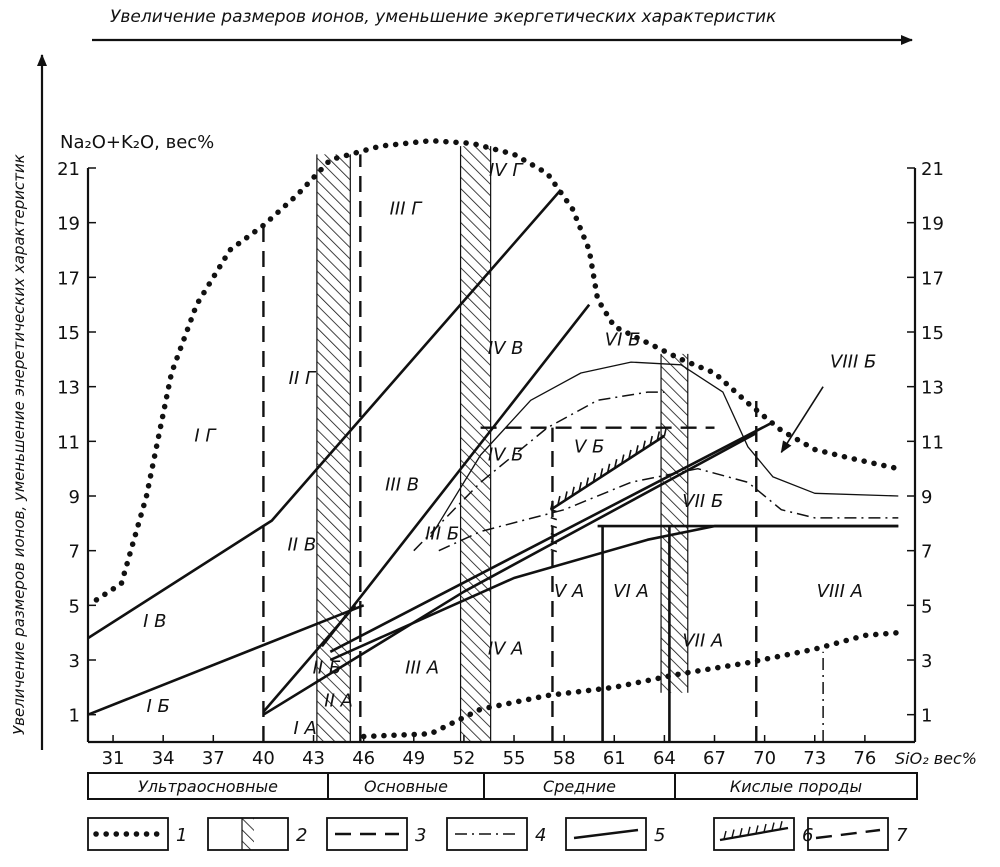 The width and height of the screenshot is (1000, 867). I want to click on legend-item-4: 4, so click(496, 834).